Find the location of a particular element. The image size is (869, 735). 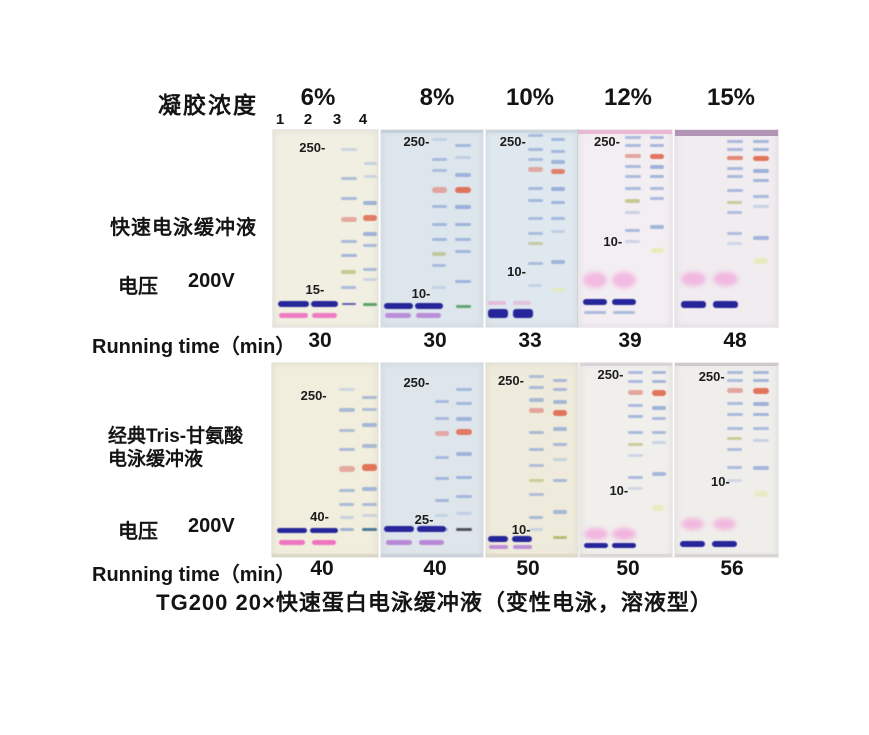

running-time-bottom-12pct: 50 is located at coordinates (628, 568).